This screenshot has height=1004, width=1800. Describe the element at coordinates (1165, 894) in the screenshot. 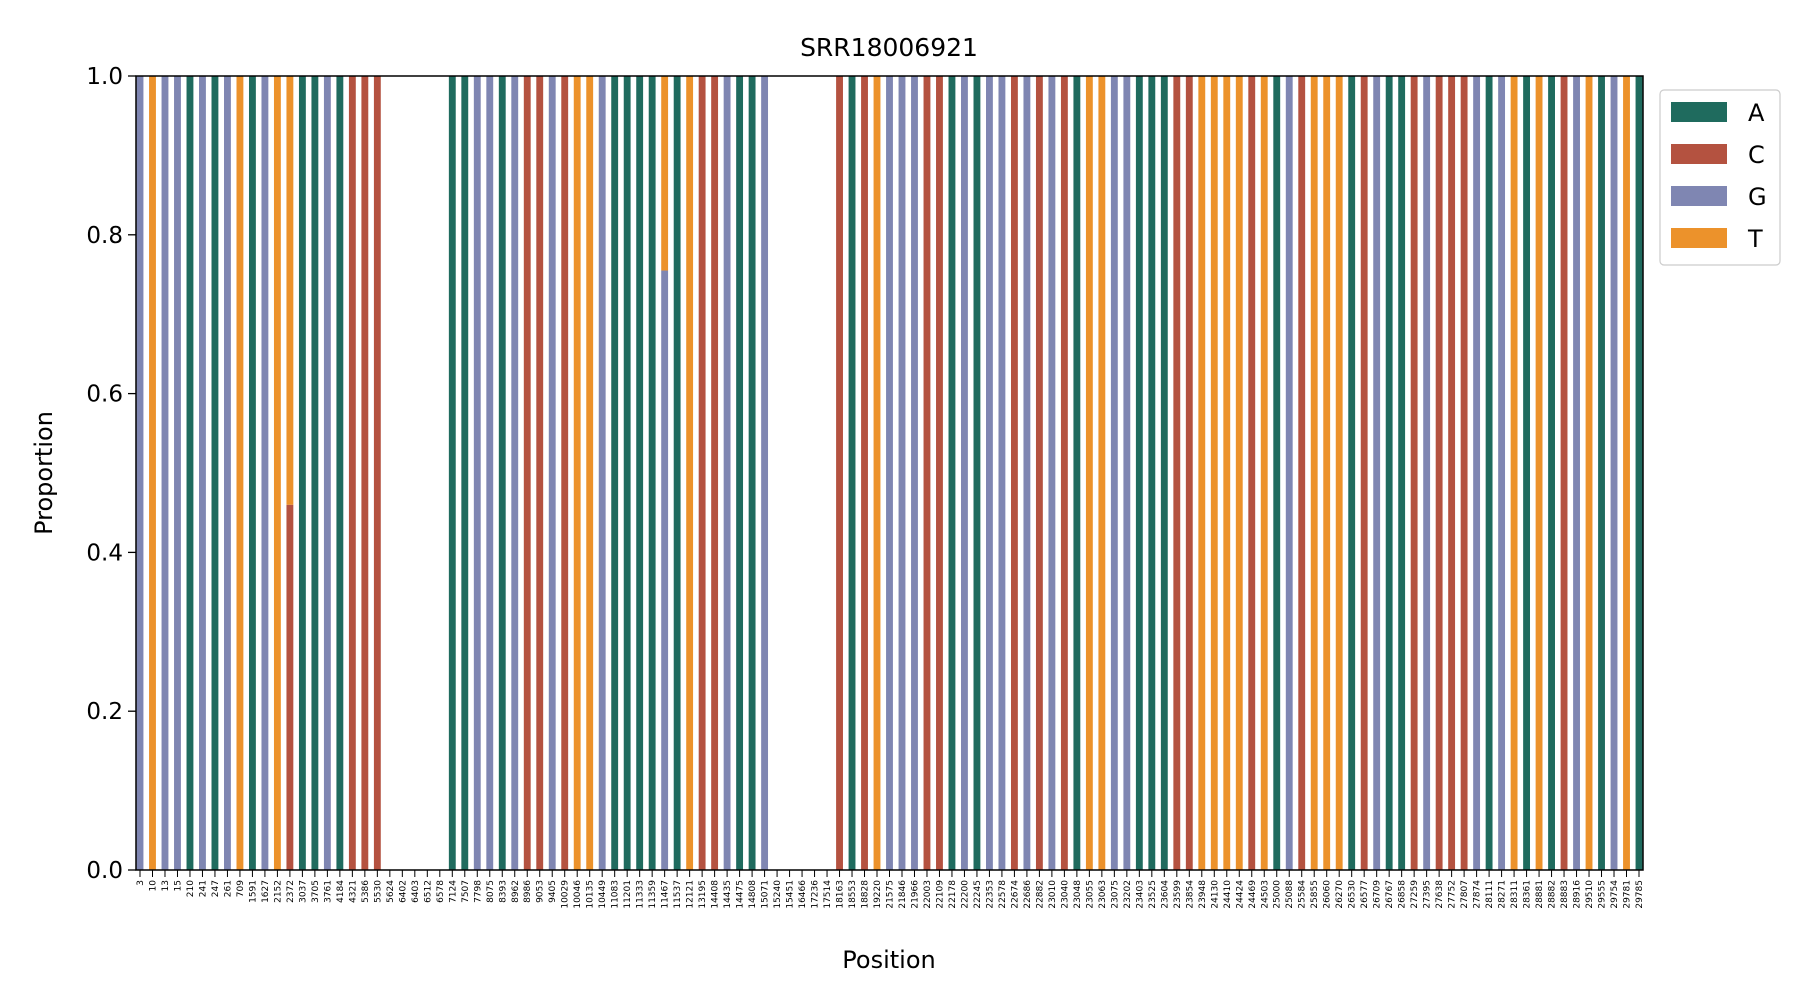

I see `x-tick-label-23604: 23604` at that location.